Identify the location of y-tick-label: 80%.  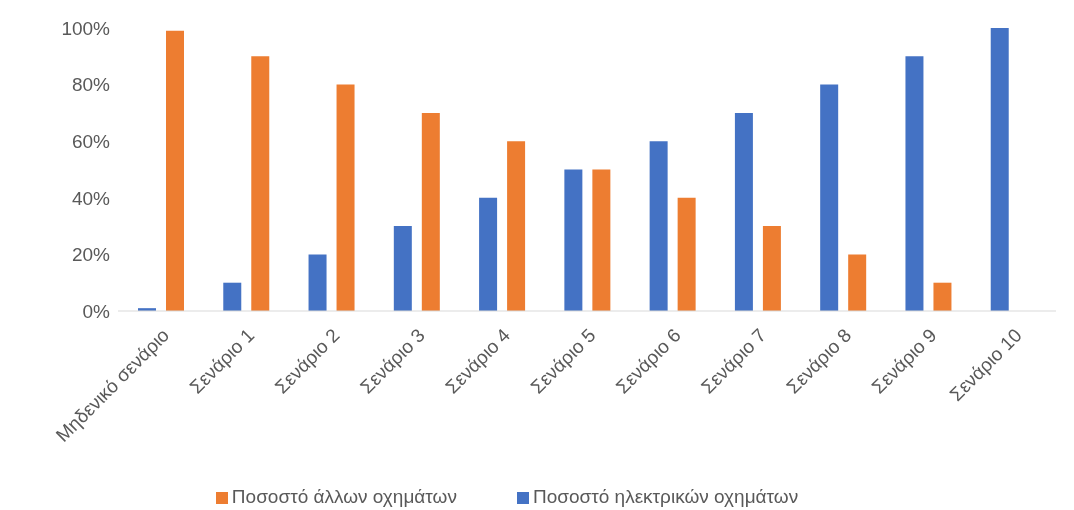
(91, 85).